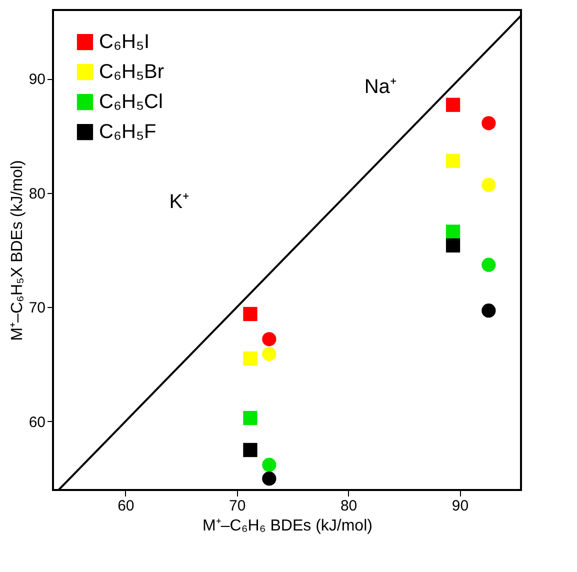  Describe the element at coordinates (37, 422) in the screenshot. I see `y-tick-label: 60` at that location.